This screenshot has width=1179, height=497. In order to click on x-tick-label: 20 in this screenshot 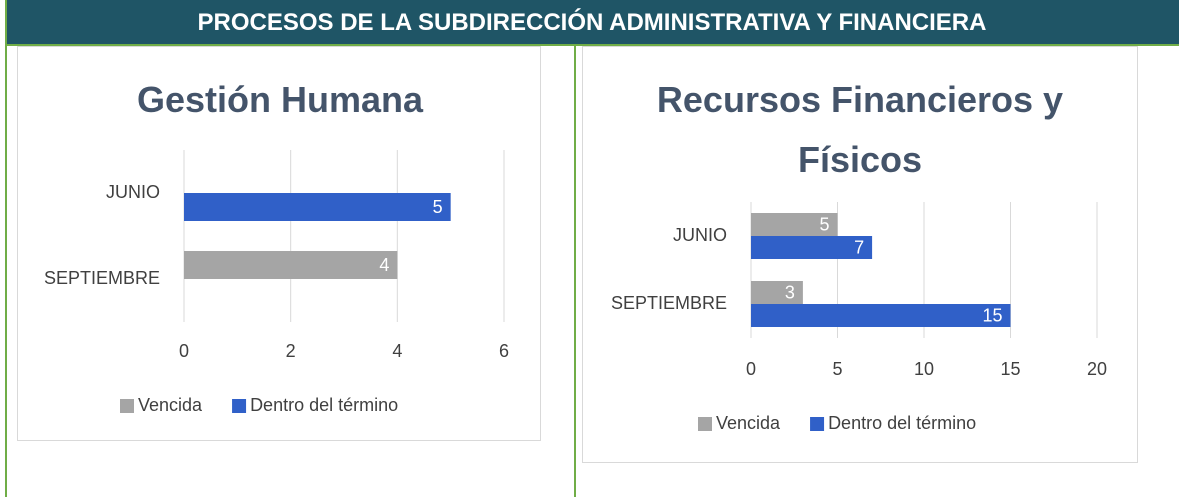, I will do `click(1097, 369)`.